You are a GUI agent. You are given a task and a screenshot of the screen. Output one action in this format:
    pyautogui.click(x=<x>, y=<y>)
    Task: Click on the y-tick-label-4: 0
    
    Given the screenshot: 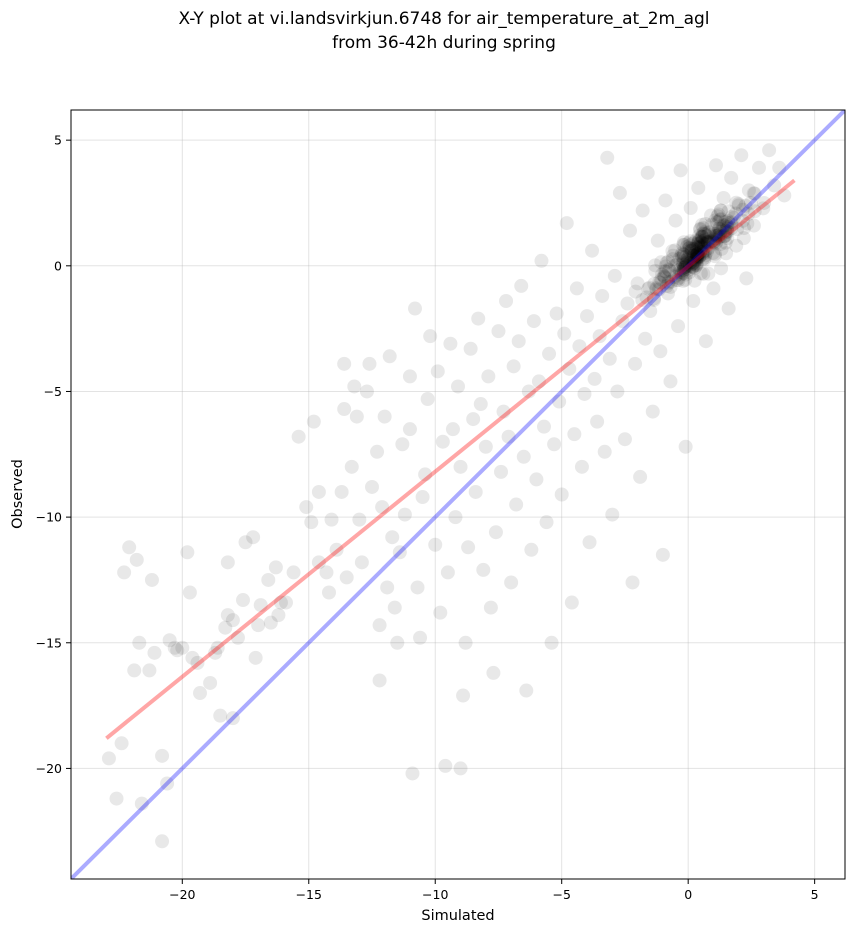 What is the action you would take?
    pyautogui.click(x=58, y=265)
    